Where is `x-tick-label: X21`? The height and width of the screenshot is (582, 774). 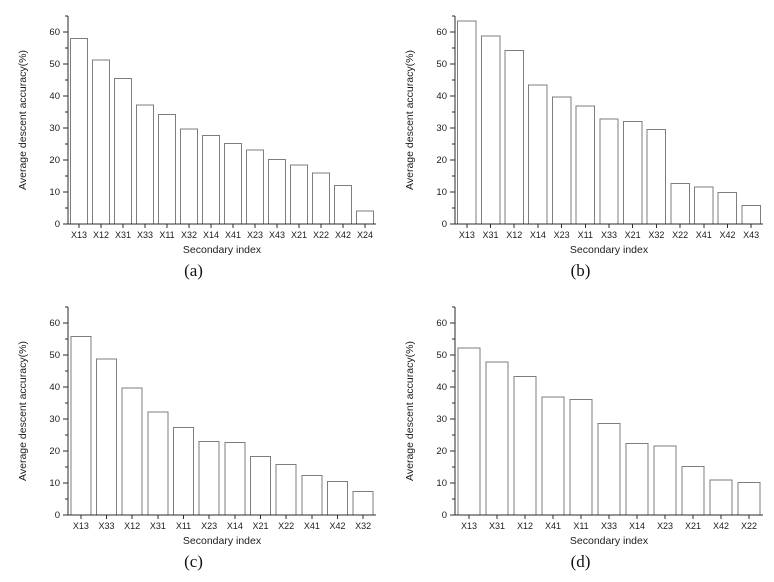 x-tick-label: X21 is located at coordinates (299, 235).